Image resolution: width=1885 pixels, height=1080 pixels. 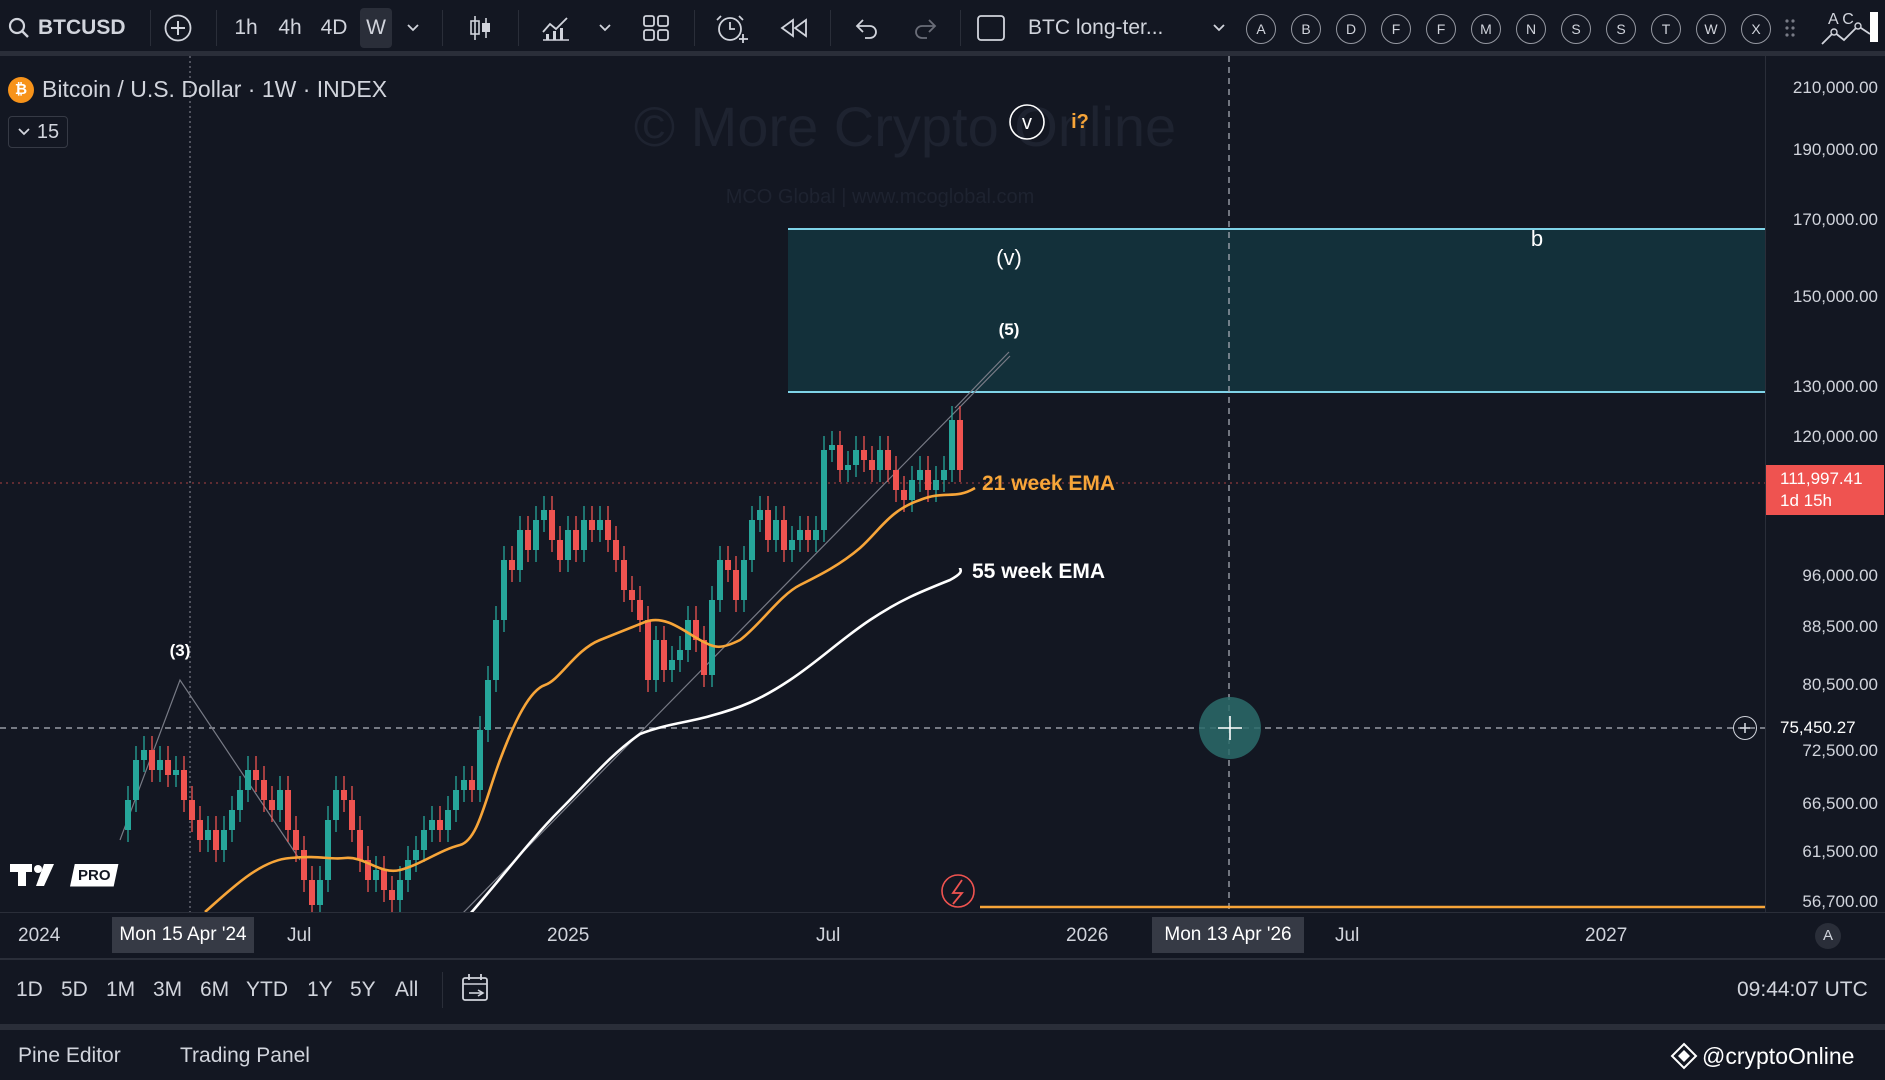 What do you see at coordinates (197, 89) in the screenshot?
I see `symbol-legend: ₿ Bitcoin / U.S. Dollar · 1W · INDEX` at bounding box center [197, 89].